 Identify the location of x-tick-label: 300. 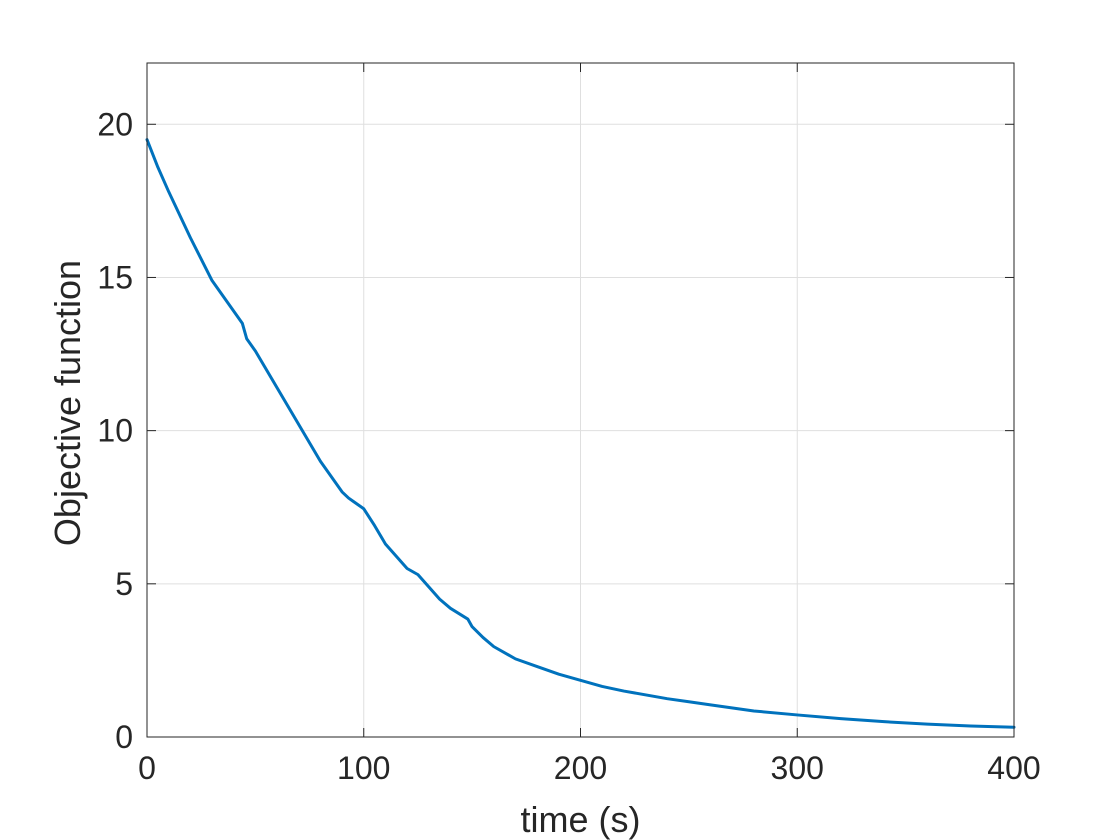
(797, 768).